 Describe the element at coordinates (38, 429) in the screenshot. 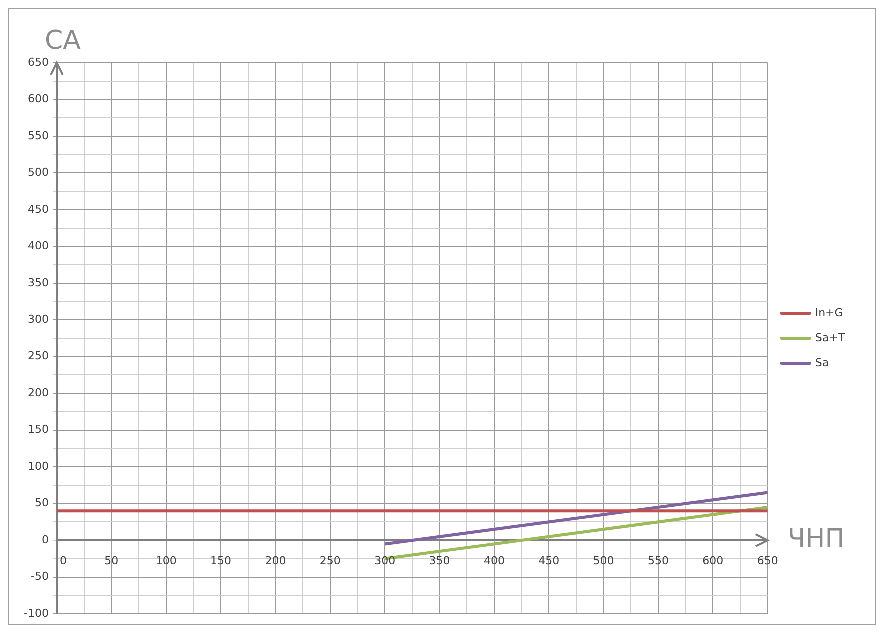

I see `y-tick-label: 150` at that location.